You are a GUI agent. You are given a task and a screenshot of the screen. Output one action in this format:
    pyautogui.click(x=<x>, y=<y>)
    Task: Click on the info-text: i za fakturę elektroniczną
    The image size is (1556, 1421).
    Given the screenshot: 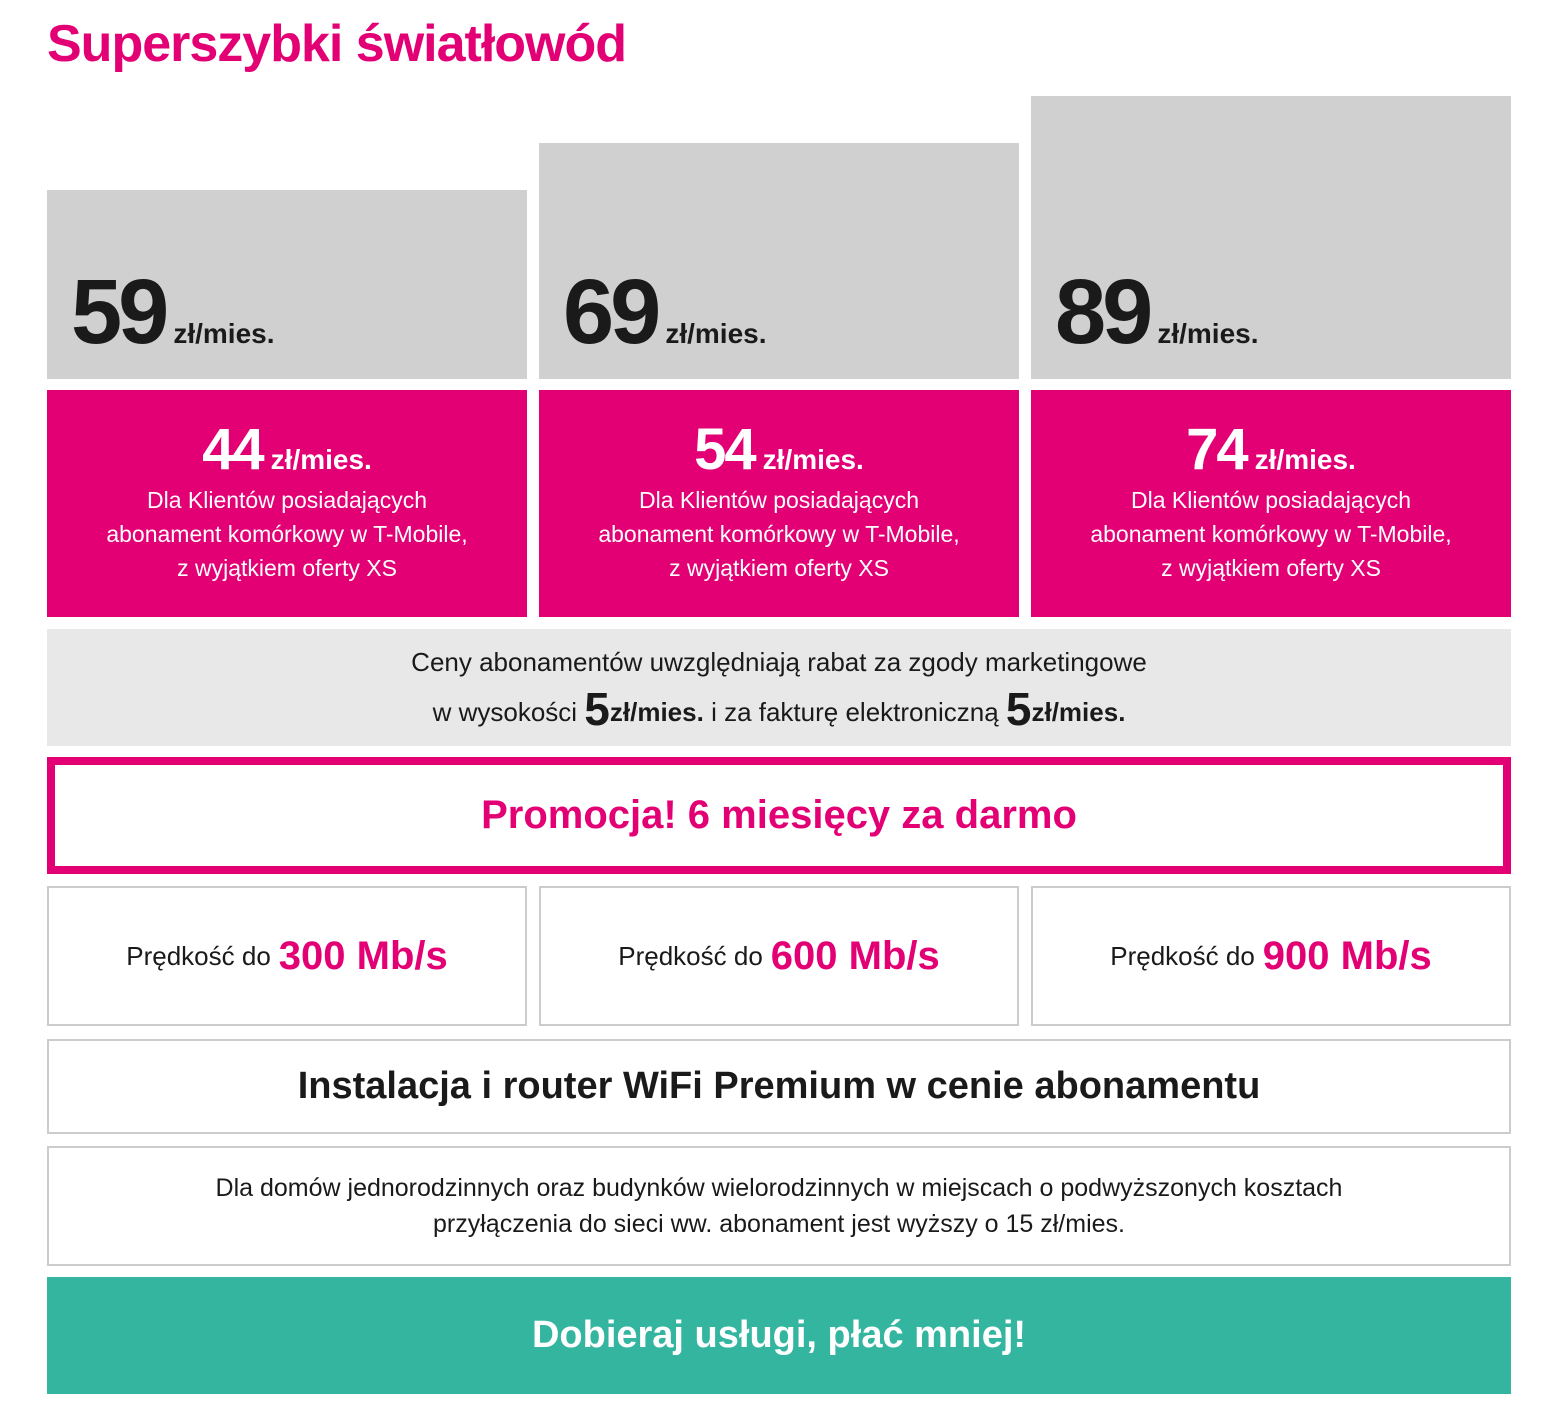 What is the action you would take?
    pyautogui.click(x=855, y=712)
    